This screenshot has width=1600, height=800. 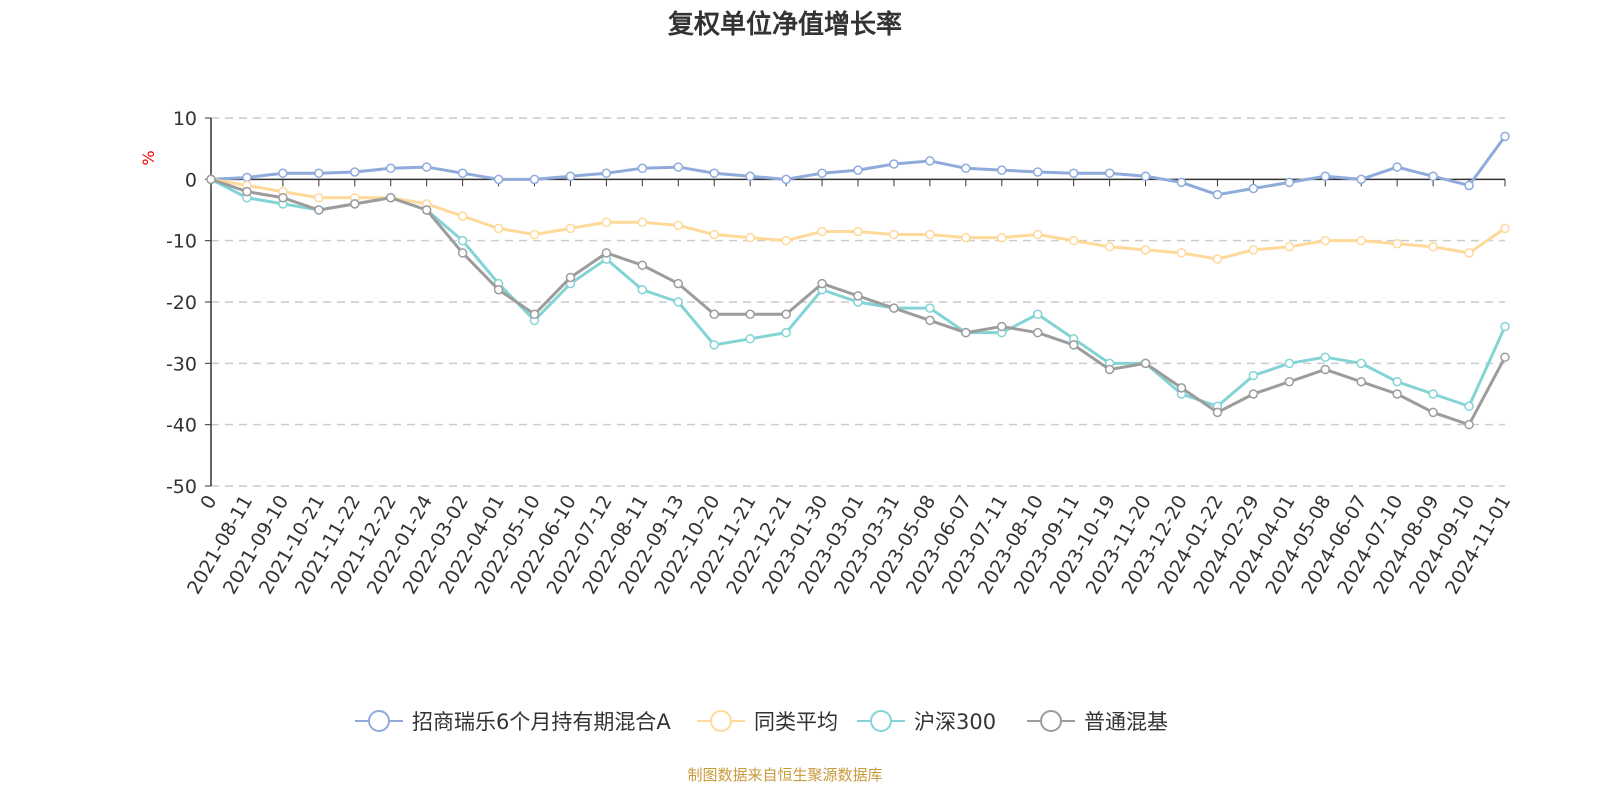 What do you see at coordinates (955, 722) in the screenshot?
I see `legend-label: 沪深300` at bounding box center [955, 722].